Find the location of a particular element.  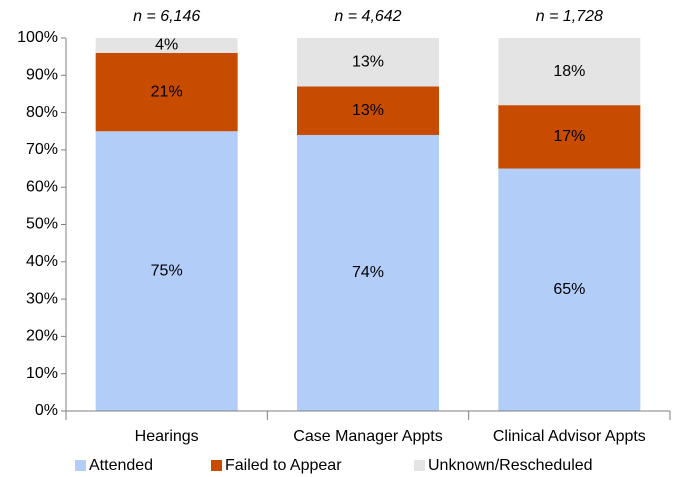

value-label: 65% is located at coordinates (569, 289).